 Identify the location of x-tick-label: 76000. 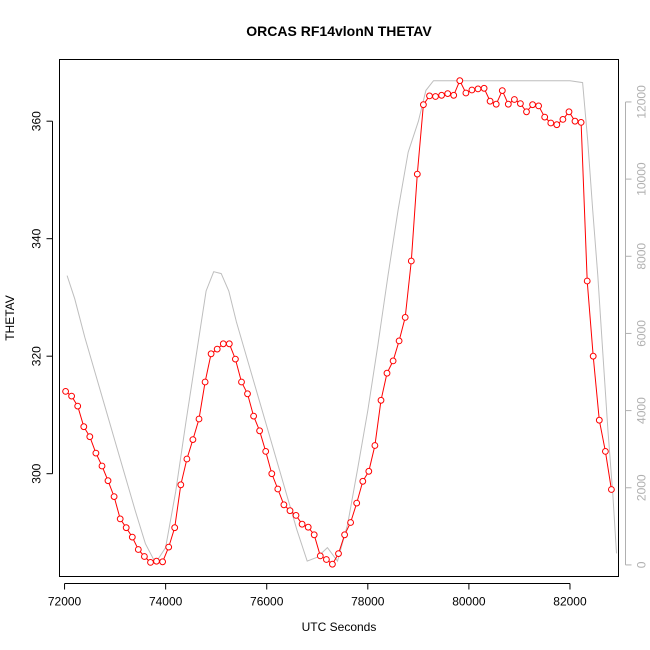
(267, 602).